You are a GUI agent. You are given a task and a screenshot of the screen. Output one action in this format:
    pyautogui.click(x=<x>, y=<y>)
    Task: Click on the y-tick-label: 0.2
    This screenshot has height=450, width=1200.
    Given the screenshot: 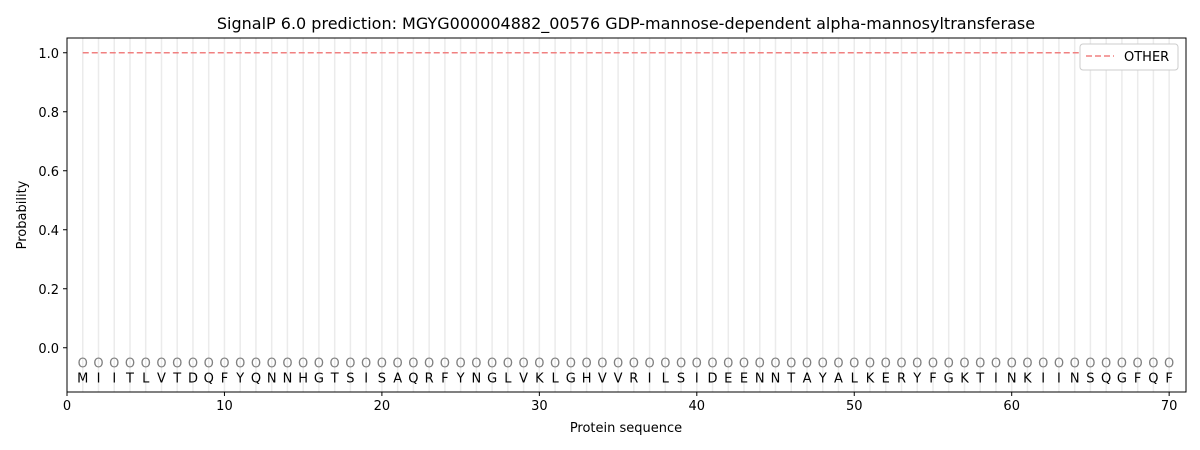 What is the action you would take?
    pyautogui.click(x=48, y=290)
    